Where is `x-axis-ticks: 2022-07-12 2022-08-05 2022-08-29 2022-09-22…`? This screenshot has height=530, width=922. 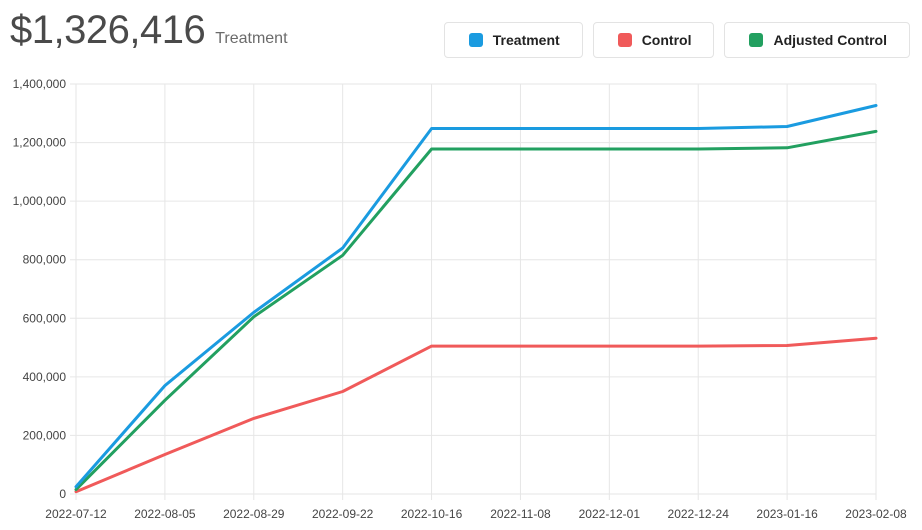
x-axis-ticks: 2022-07-12 2022-08-05 2022-08-29 2022-09-22… is located at coordinates (476, 514).